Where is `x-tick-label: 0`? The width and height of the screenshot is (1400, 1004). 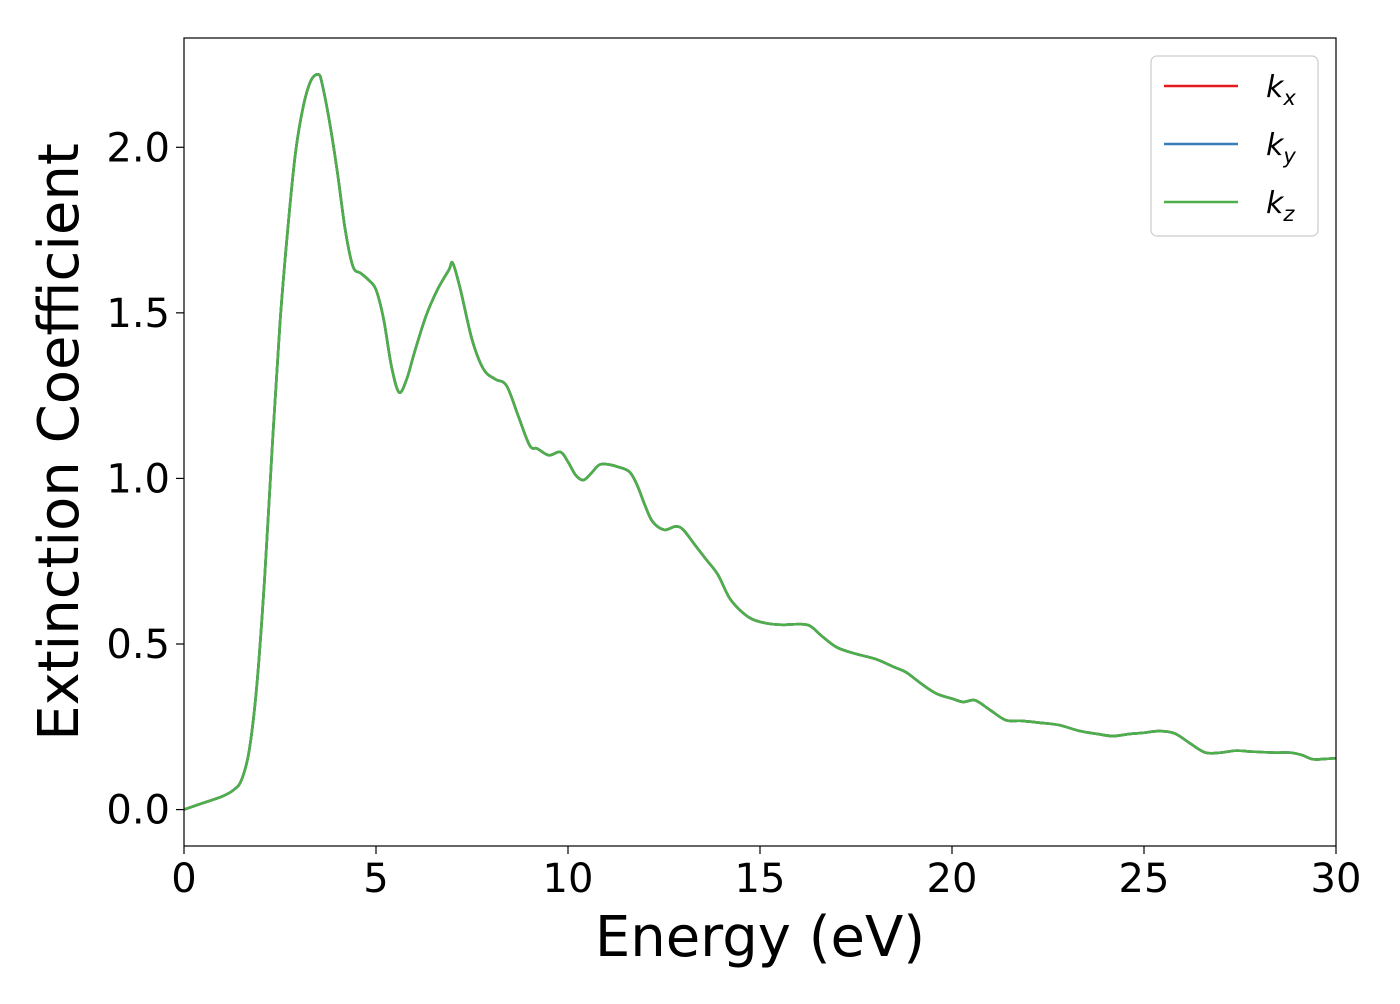 x-tick-label: 0 is located at coordinates (183, 879).